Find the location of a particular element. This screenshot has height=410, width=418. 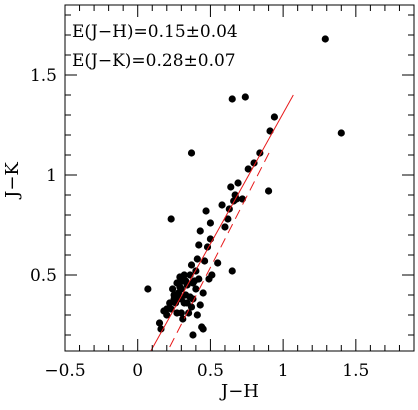

y-tick-label: 1 is located at coordinates (51, 176).